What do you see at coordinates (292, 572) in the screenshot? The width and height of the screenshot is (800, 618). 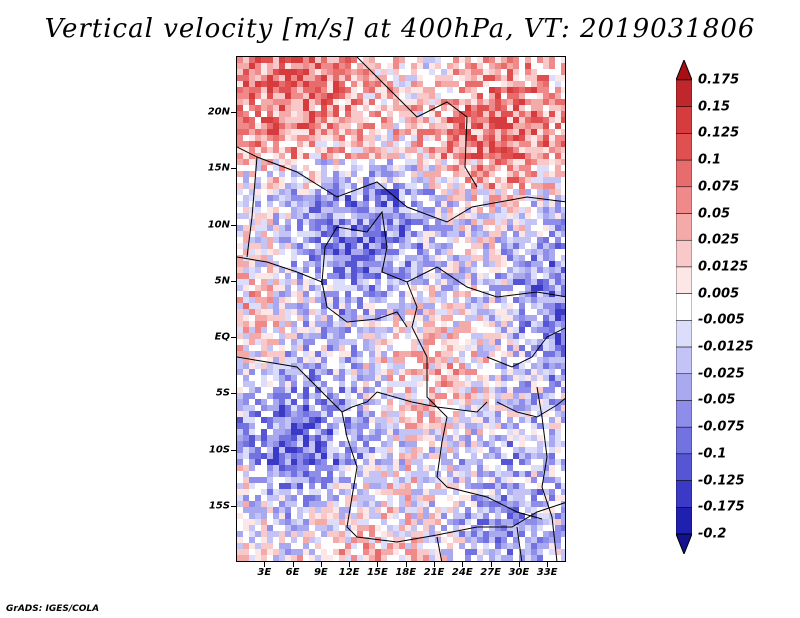 I see `lon-tick-label: 6E` at bounding box center [292, 572].